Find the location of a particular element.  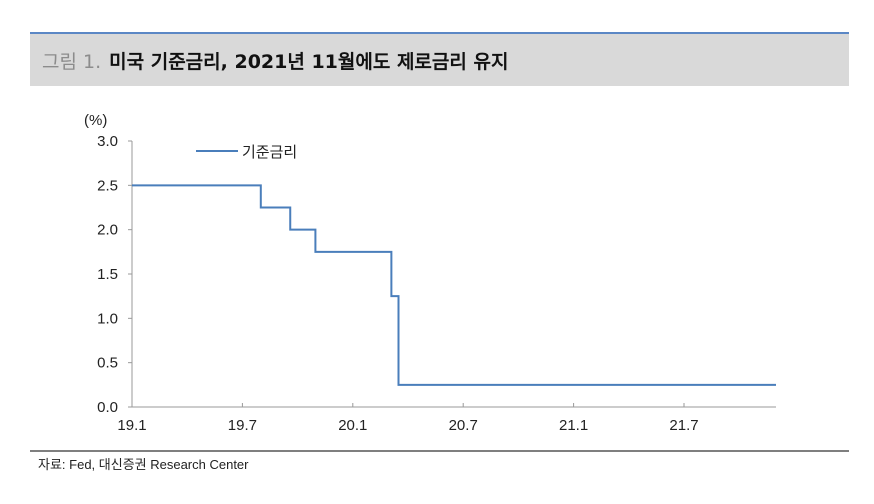

source-note: 자료: Fed, 대신증권 Research Center is located at coordinates (143, 464).